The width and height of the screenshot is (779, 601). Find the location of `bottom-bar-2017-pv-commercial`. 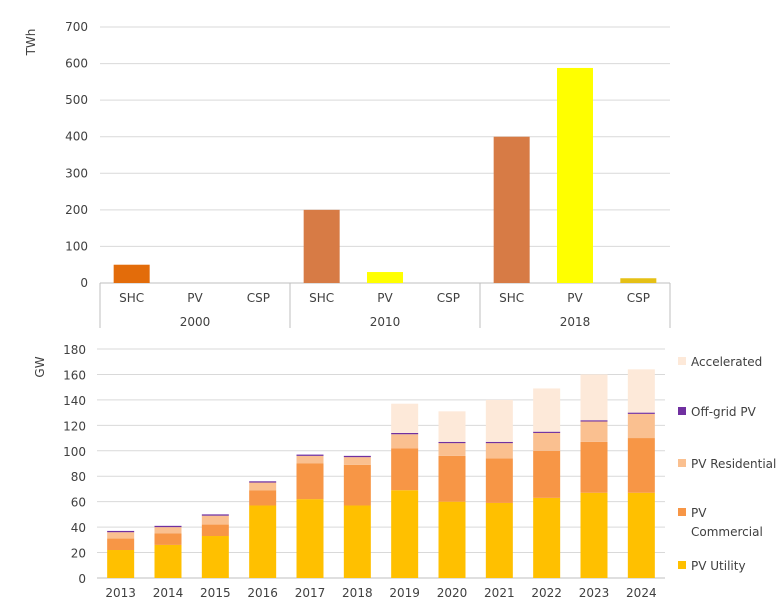

bottom-bar-2017-pv-commercial is located at coordinates (310, 481).